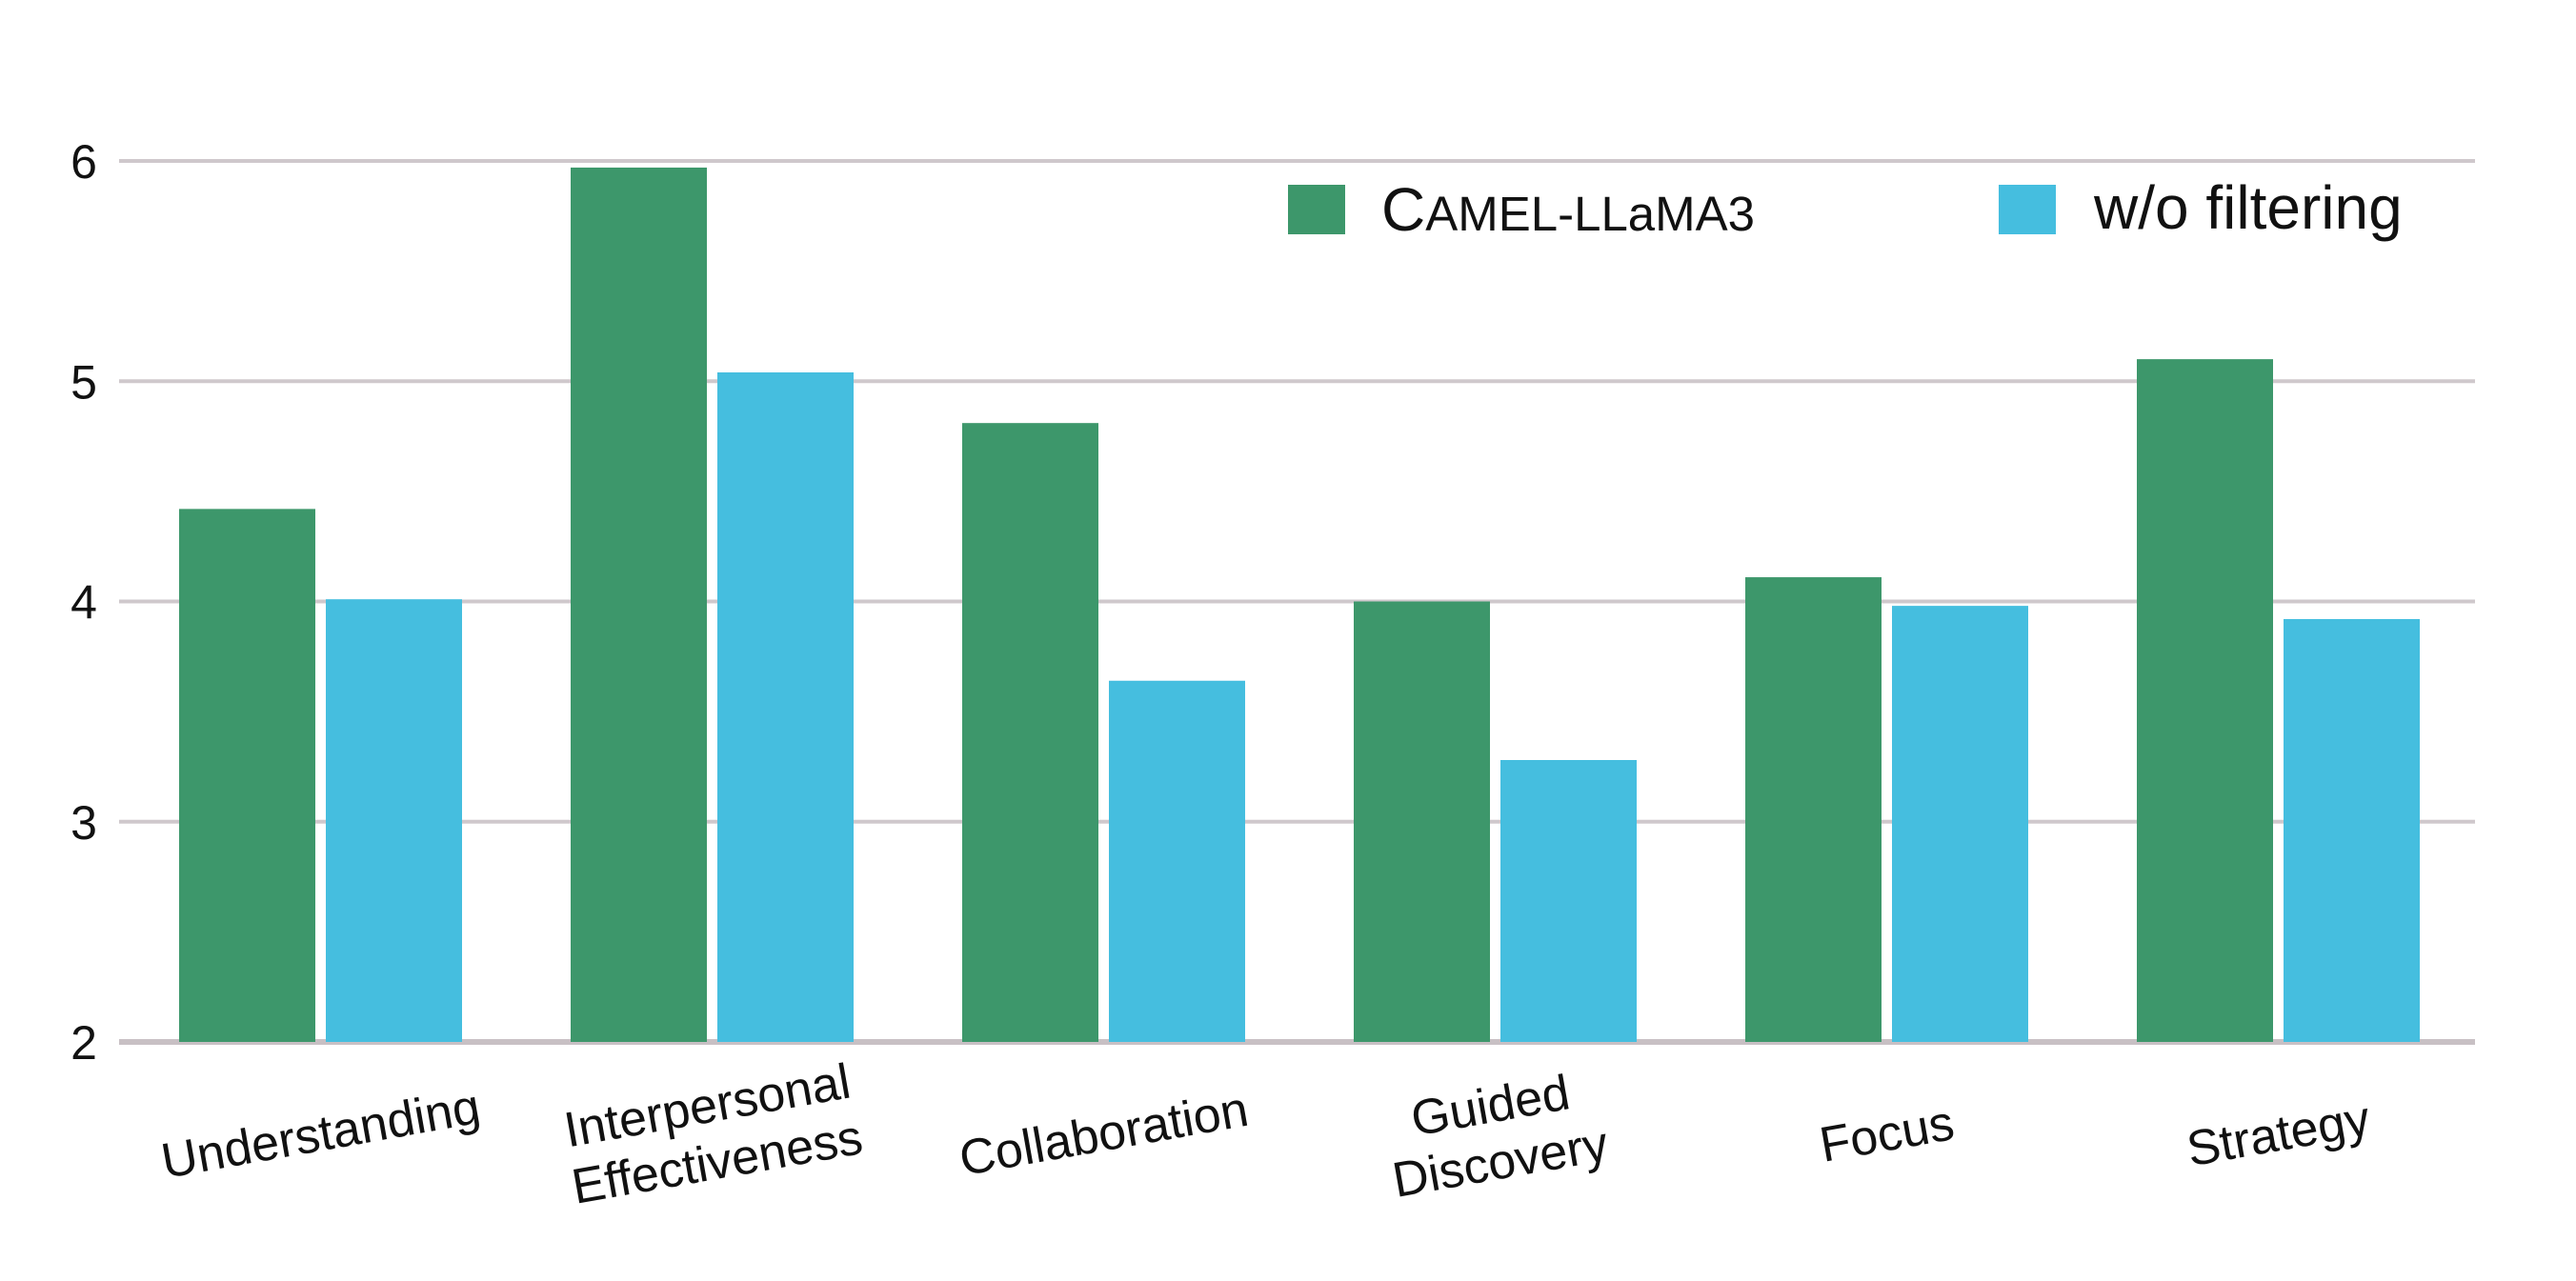 The image size is (2576, 1281). What do you see at coordinates (1317, 209) in the screenshot?
I see `legend-swatch-camel-llama3` at bounding box center [1317, 209].